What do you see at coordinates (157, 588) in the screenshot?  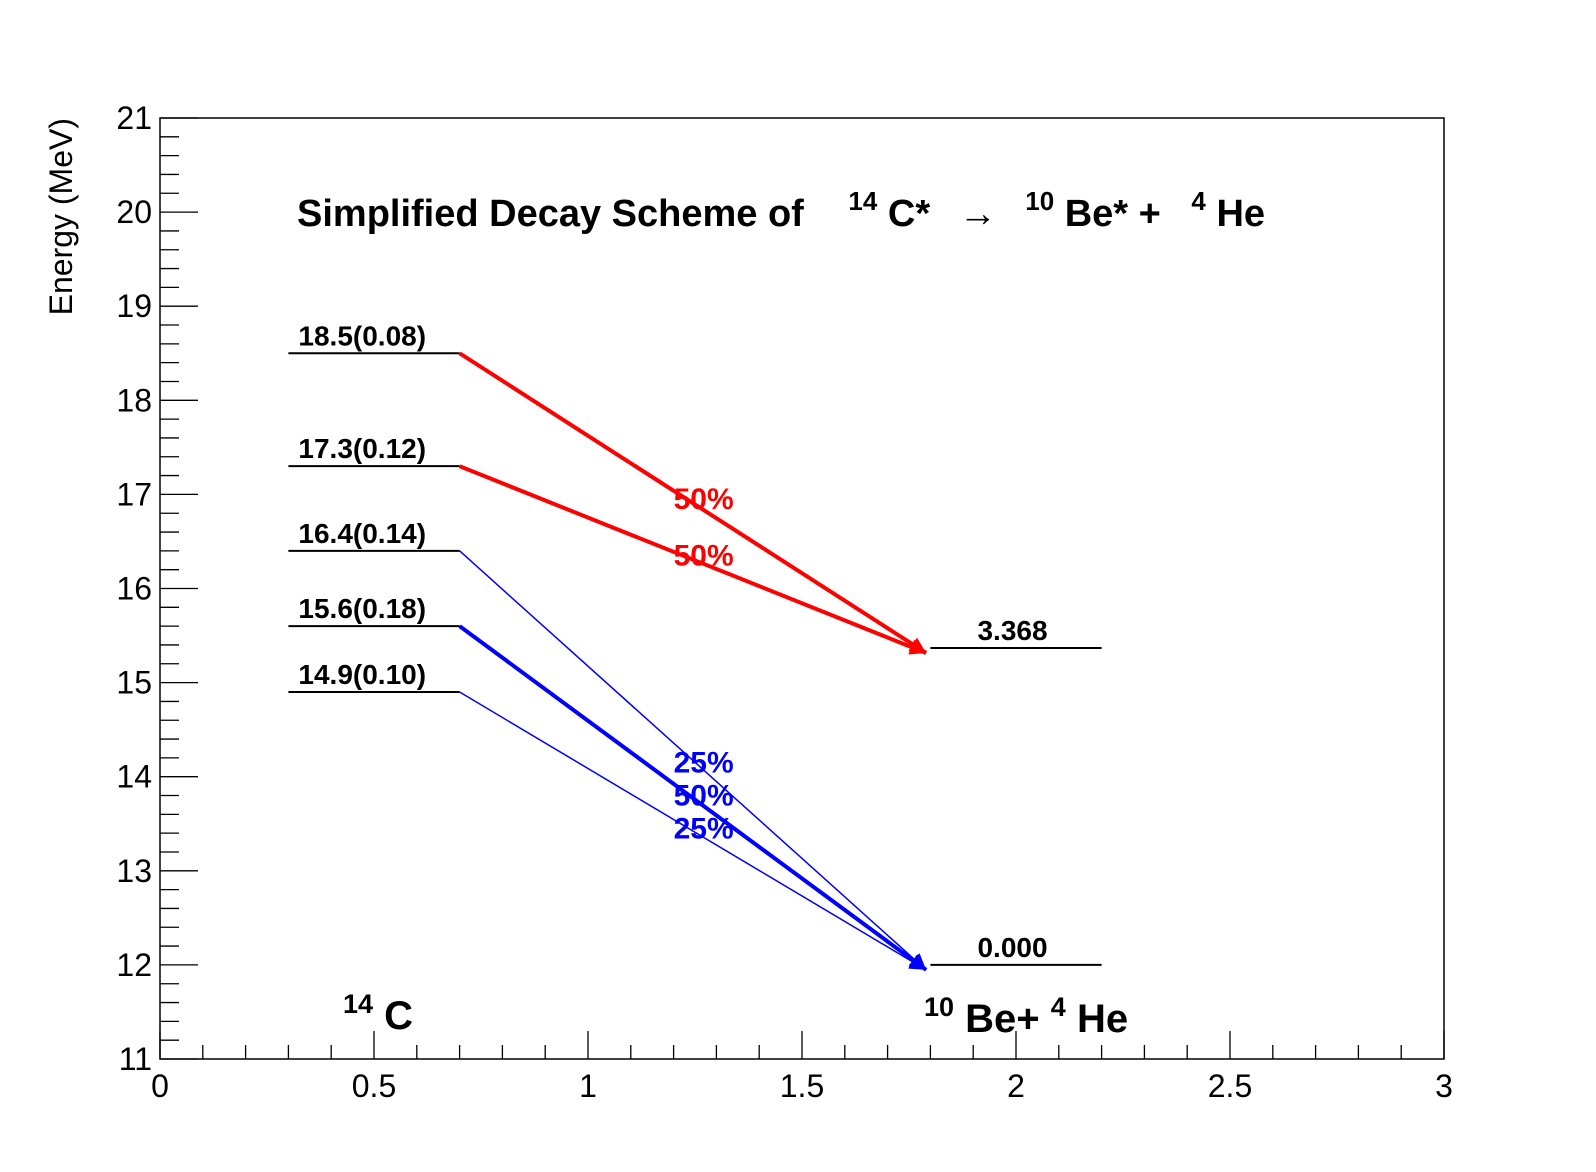 I see `y-axis-ticks: 11 12 13 14 15 16 17 18 19 20 21` at bounding box center [157, 588].